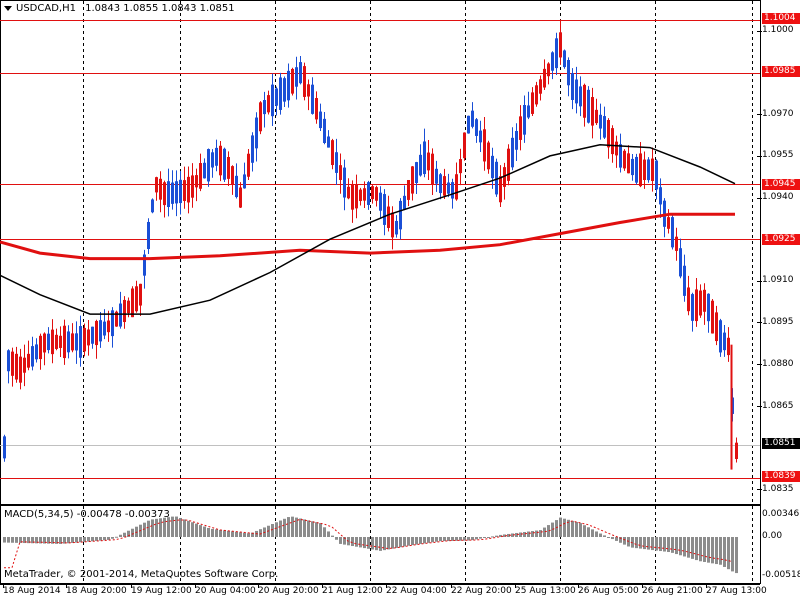 This screenshot has width=800, height=600. What do you see at coordinates (781, 443) in the screenshot?
I see `current-price-label: 1.0851` at bounding box center [781, 443].